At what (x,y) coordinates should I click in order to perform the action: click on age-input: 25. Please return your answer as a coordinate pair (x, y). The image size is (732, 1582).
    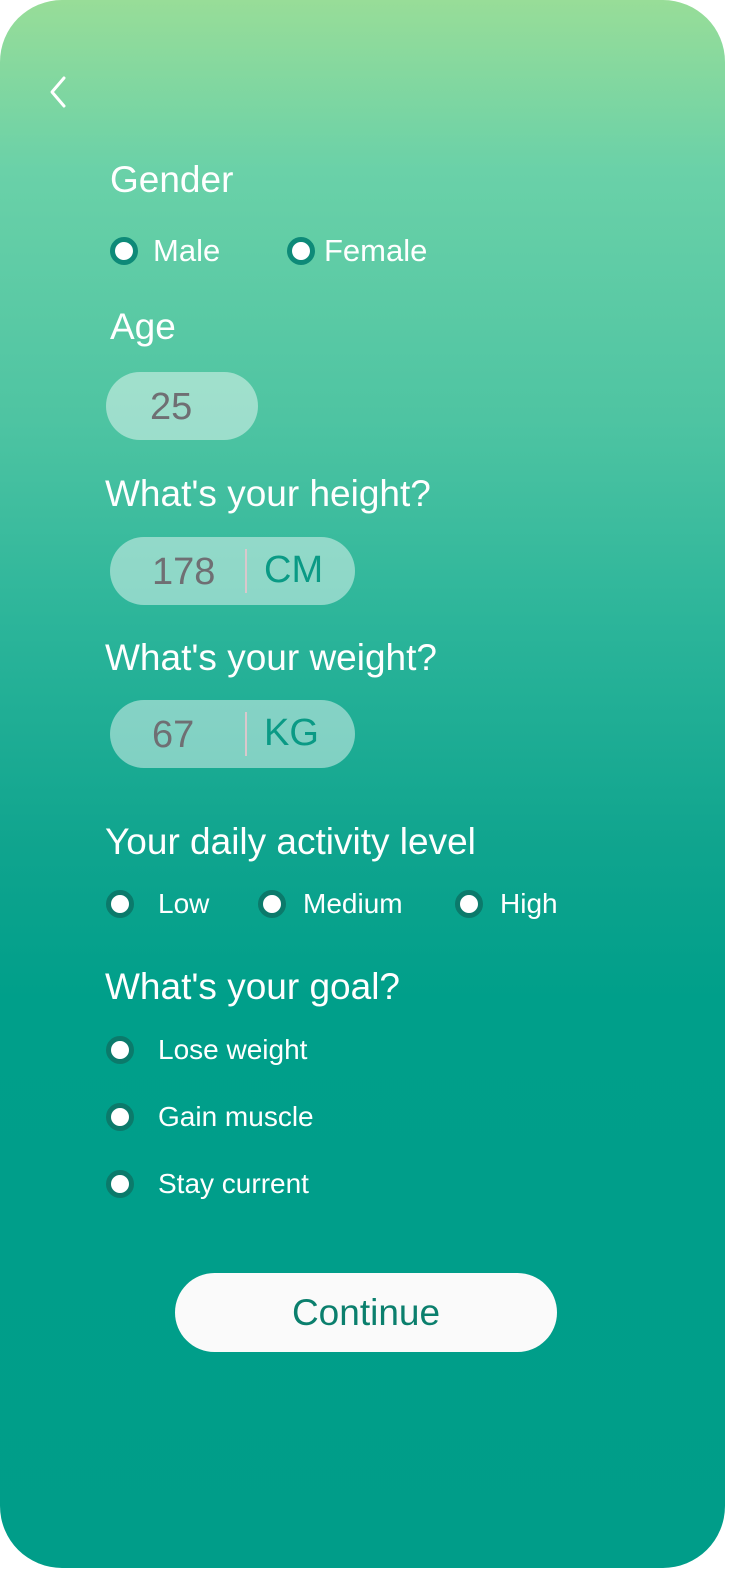
    Looking at the image, I should click on (182, 406).